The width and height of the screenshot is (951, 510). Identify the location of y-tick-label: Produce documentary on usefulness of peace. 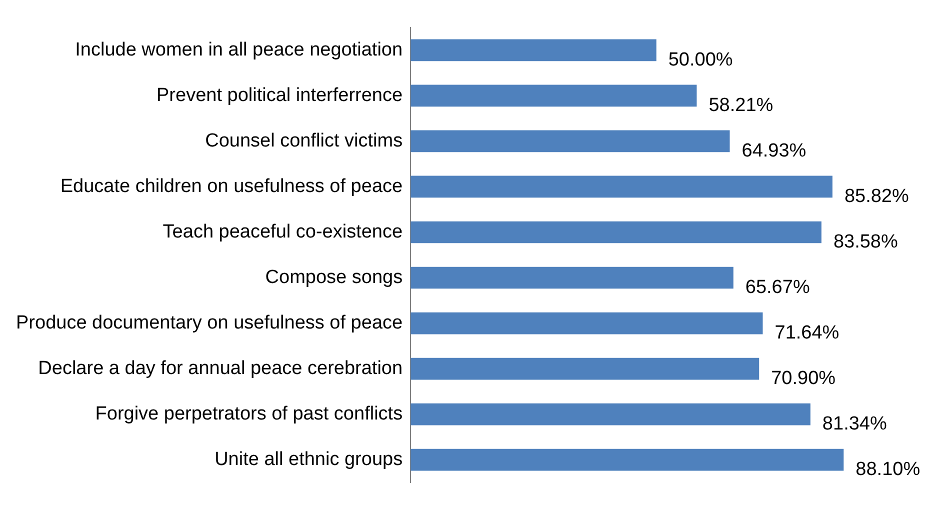
(209, 323).